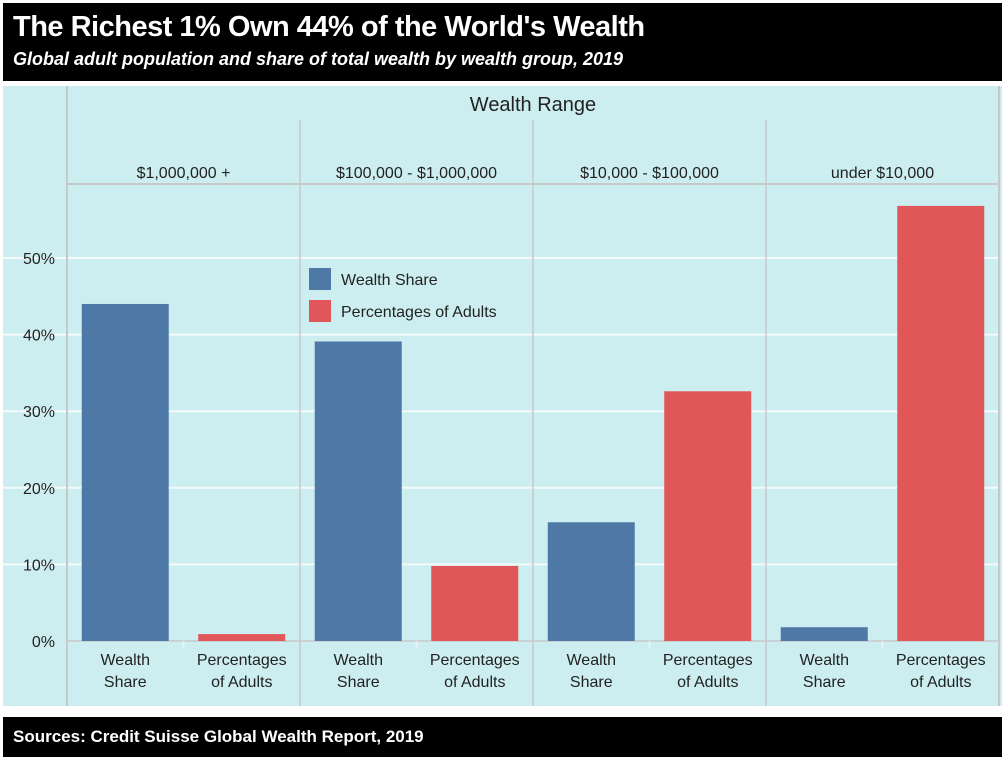 Image resolution: width=1006 pixels, height=768 pixels. Describe the element at coordinates (649, 173) in the screenshot. I see `group-label: $10,000 - $100,000` at that location.